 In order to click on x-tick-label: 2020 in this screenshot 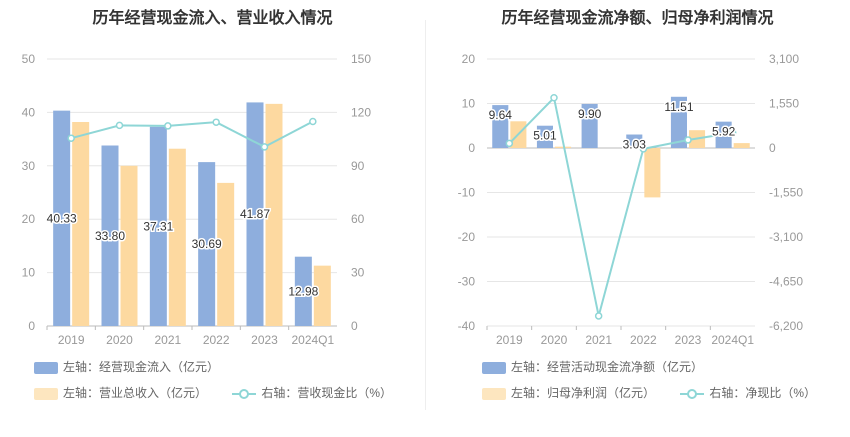, I will do `click(119, 340)`.